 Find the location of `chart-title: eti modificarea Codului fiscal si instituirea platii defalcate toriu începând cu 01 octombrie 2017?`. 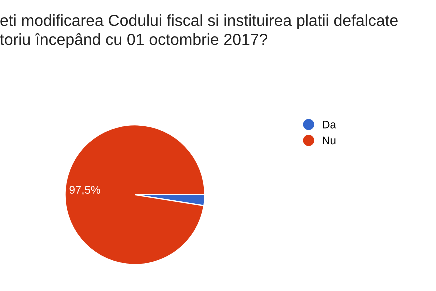

chart-title: eti modificarea Codului fiscal si instituirea platii defalcate toriu începând cu 01 octombrie 2017? is located at coordinates (199, 31).